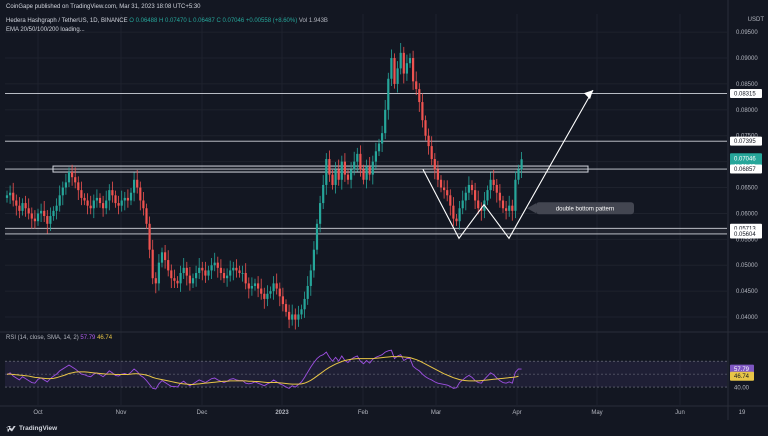 This screenshot has width=768, height=436. I want to click on price-level-value: 0.07395, so click(745, 142).